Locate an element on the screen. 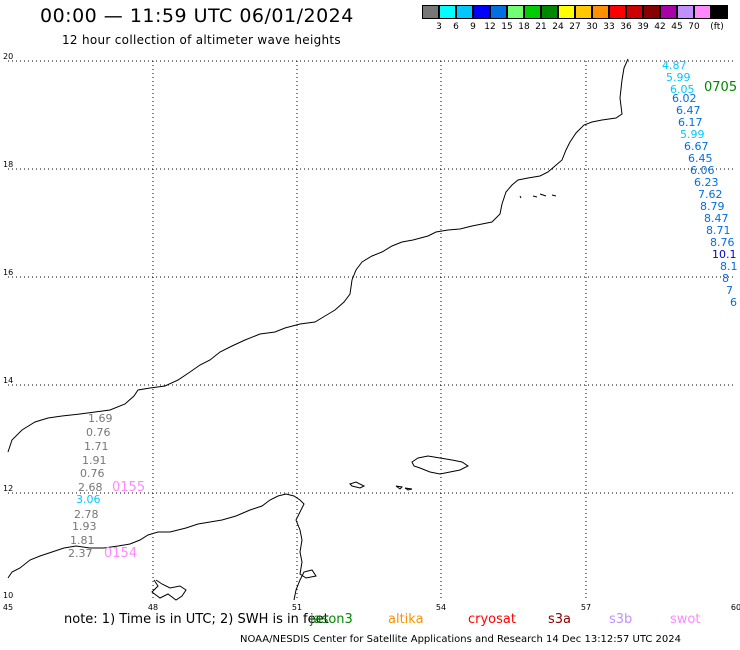 The height and width of the screenshot is (650, 740). satellite-name: cryosat is located at coordinates (492, 619).